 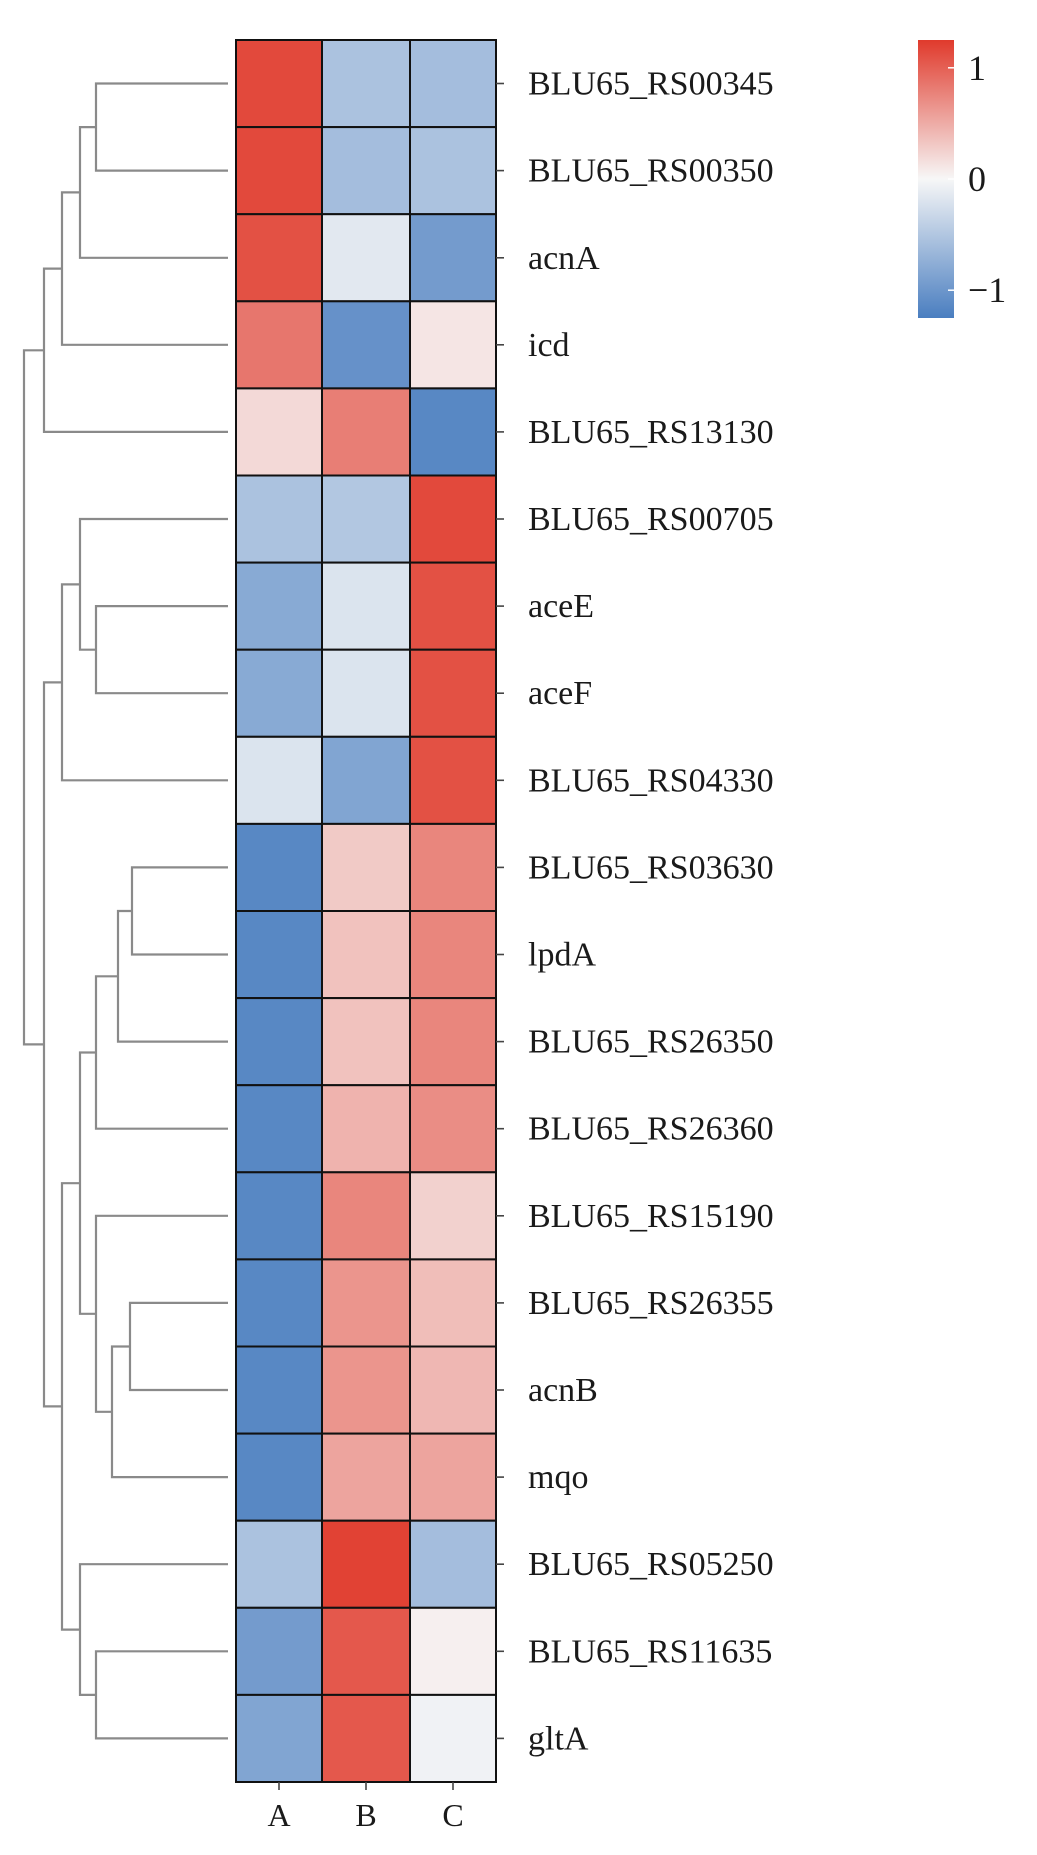 What do you see at coordinates (651, 84) in the screenshot?
I see `row-label: BLU65_RS00345` at bounding box center [651, 84].